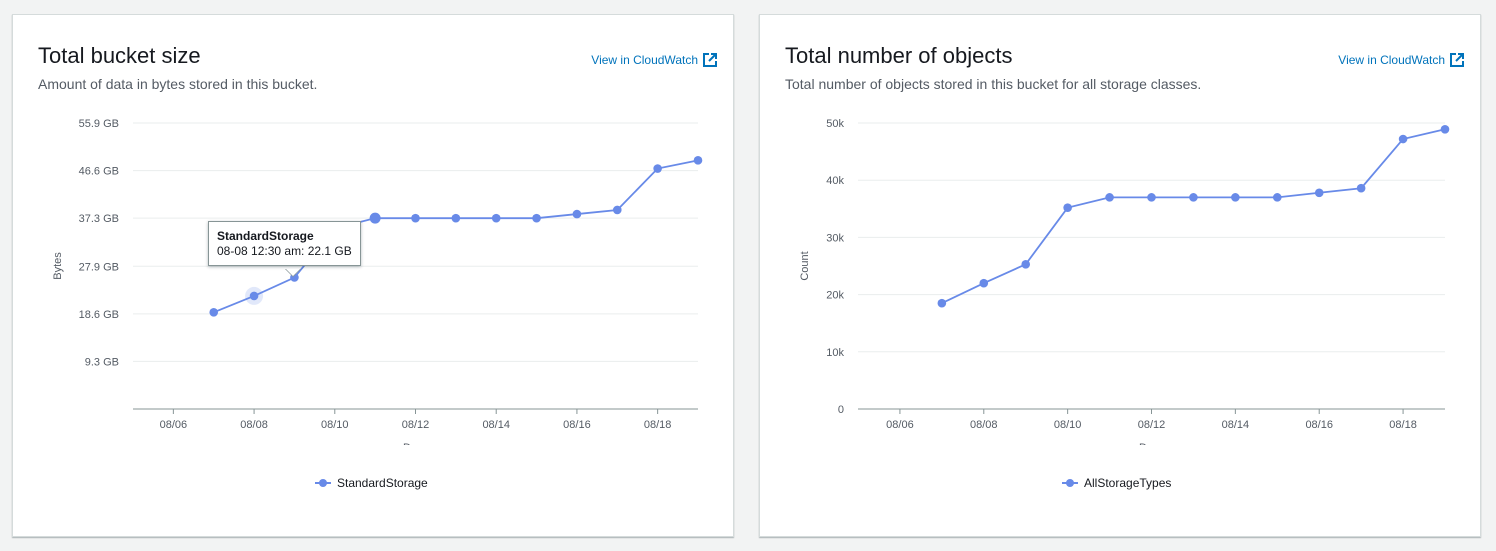  Describe the element at coordinates (382, 483) in the screenshot. I see `legend-label: StandardStorage` at that location.